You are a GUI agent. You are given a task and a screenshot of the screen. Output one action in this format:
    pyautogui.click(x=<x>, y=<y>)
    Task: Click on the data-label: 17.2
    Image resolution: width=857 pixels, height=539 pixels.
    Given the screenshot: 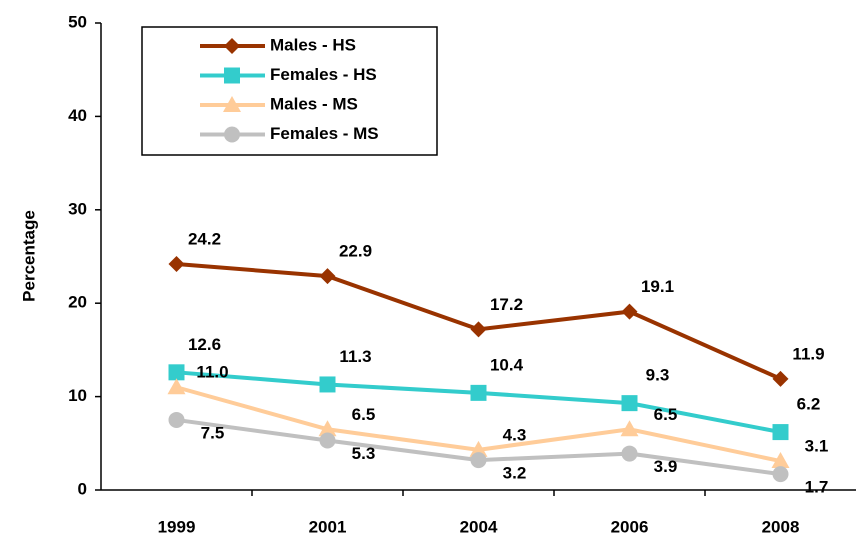 What is the action you would take?
    pyautogui.click(x=506, y=304)
    